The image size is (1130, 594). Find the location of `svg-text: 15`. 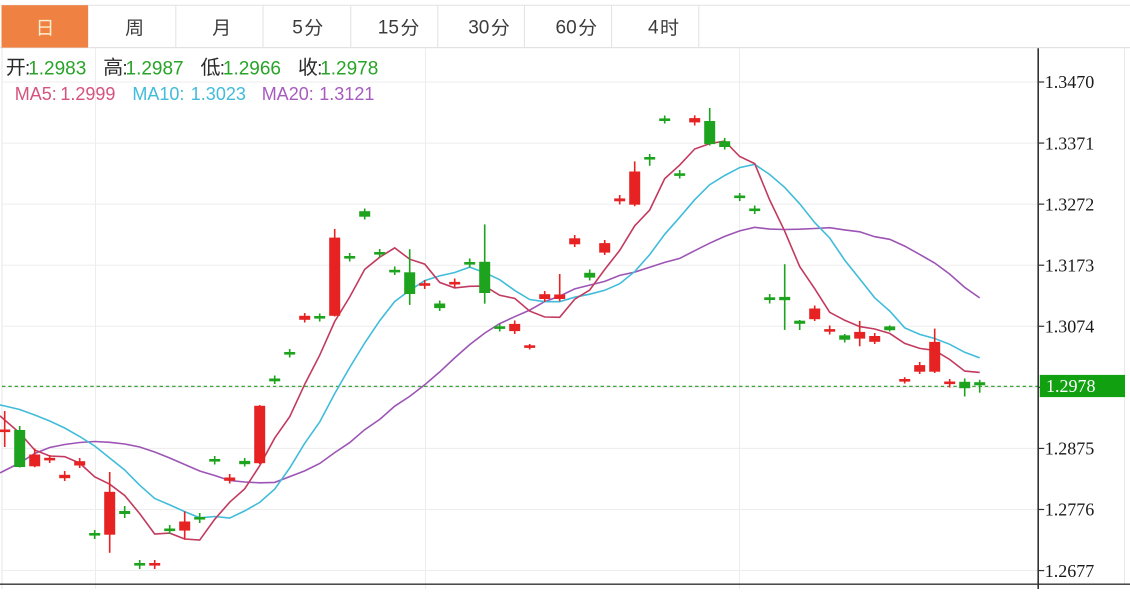

svg-text: 15 is located at coordinates (388, 28).